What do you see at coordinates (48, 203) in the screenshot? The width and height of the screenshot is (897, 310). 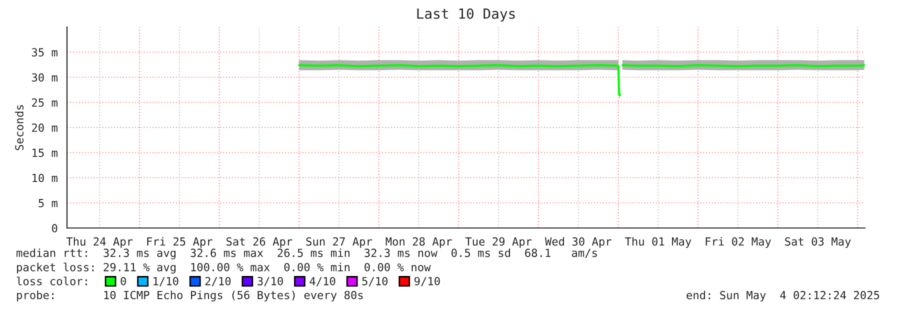 I see `y-tick-label: 5 m` at bounding box center [48, 203].